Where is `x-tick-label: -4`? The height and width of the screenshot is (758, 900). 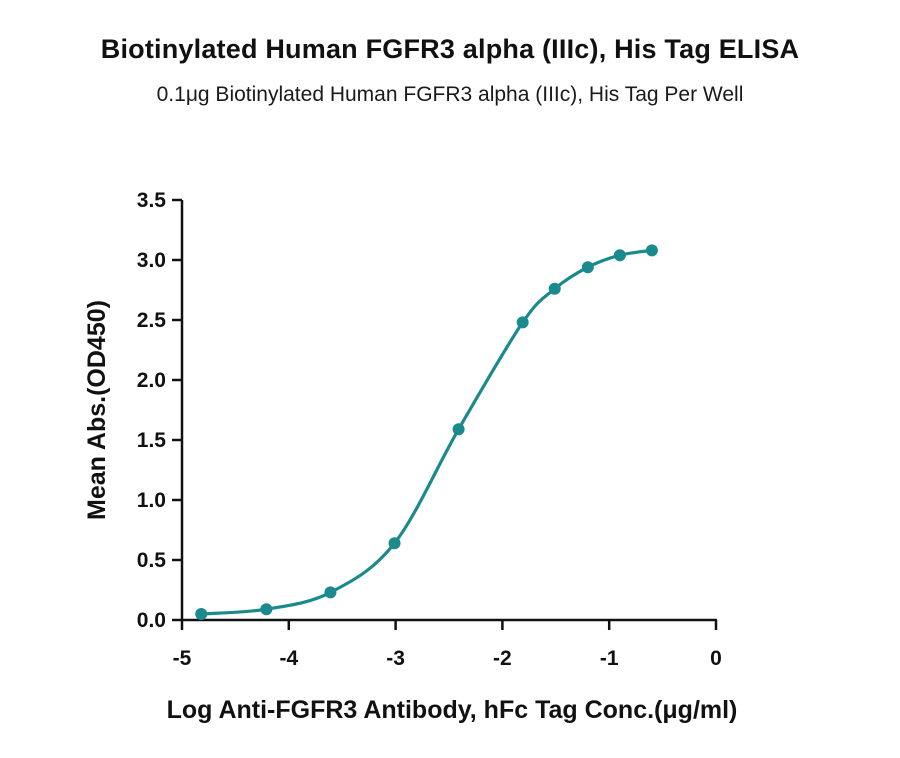
x-tick-label: -4 is located at coordinates (288, 658).